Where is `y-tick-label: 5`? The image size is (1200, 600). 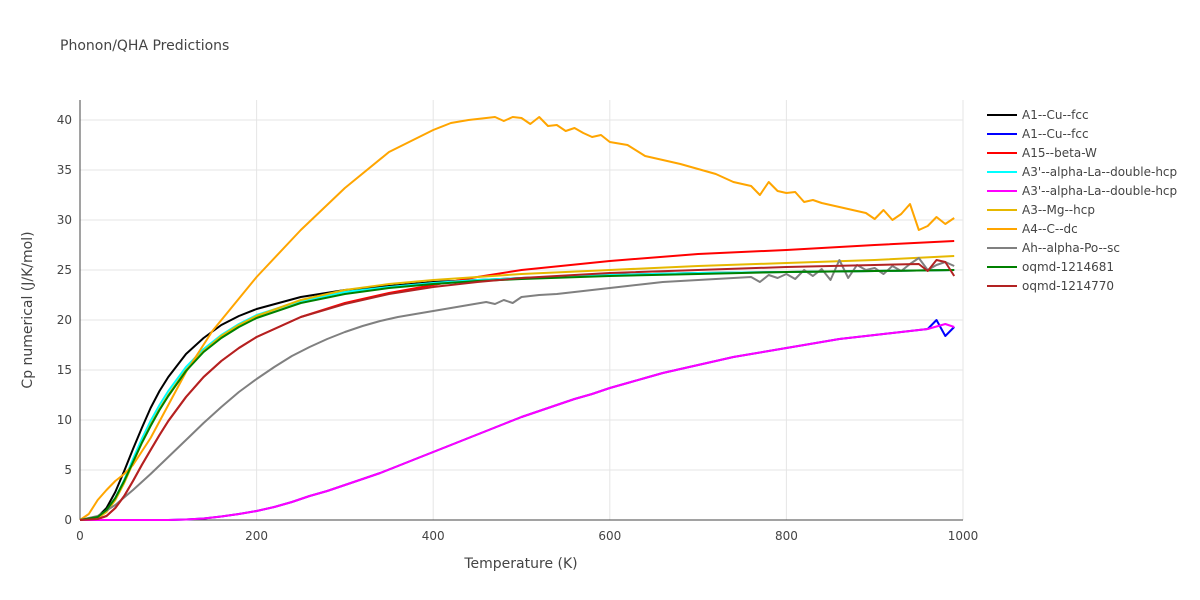
y-tick-label: 5 is located at coordinates (68, 470).